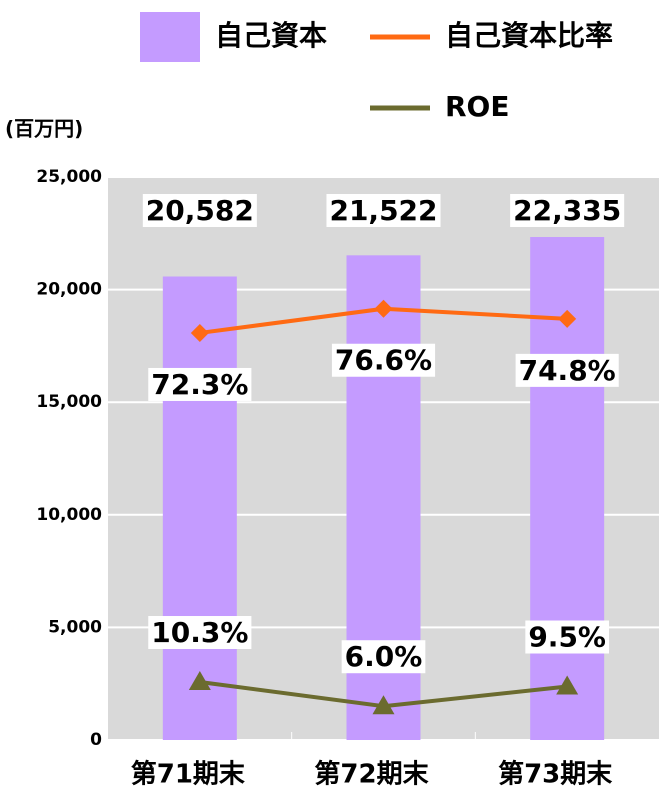 The image size is (659, 790). I want to click on data-label: 74.8%, so click(567, 370).